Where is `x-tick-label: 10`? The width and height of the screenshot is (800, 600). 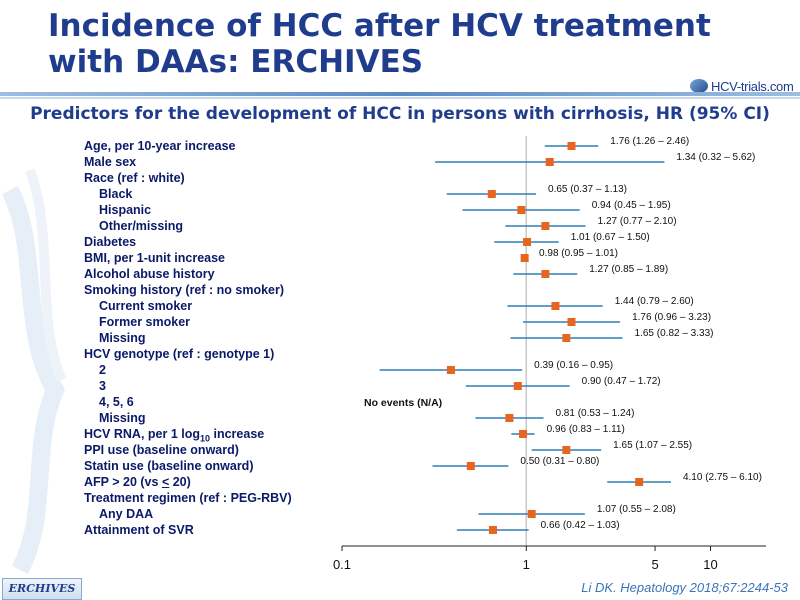 x-tick-label: 10 is located at coordinates (710, 564).